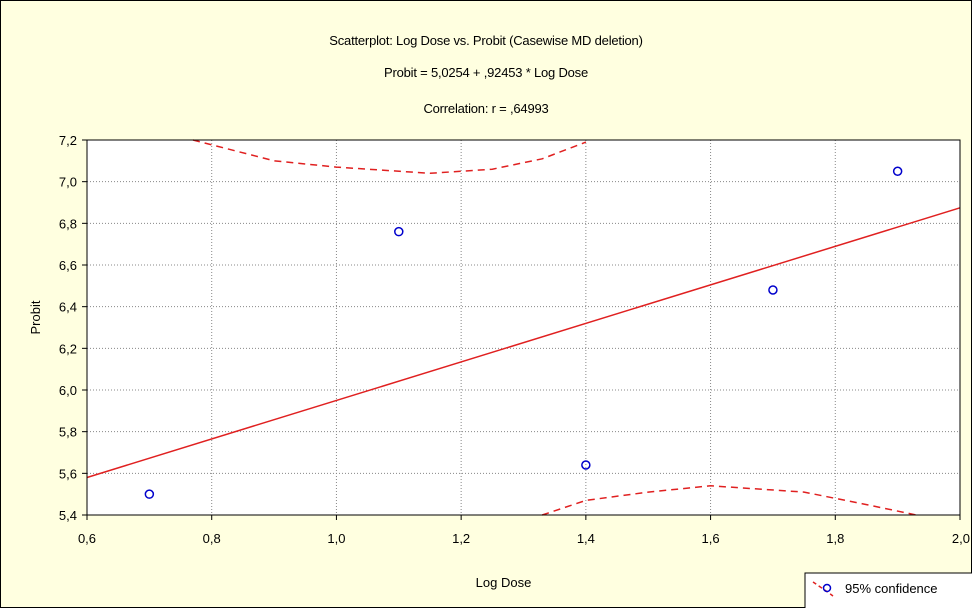 The width and height of the screenshot is (972, 608). What do you see at coordinates (68, 223) in the screenshot?
I see `y-tick-label: 6,8` at bounding box center [68, 223].